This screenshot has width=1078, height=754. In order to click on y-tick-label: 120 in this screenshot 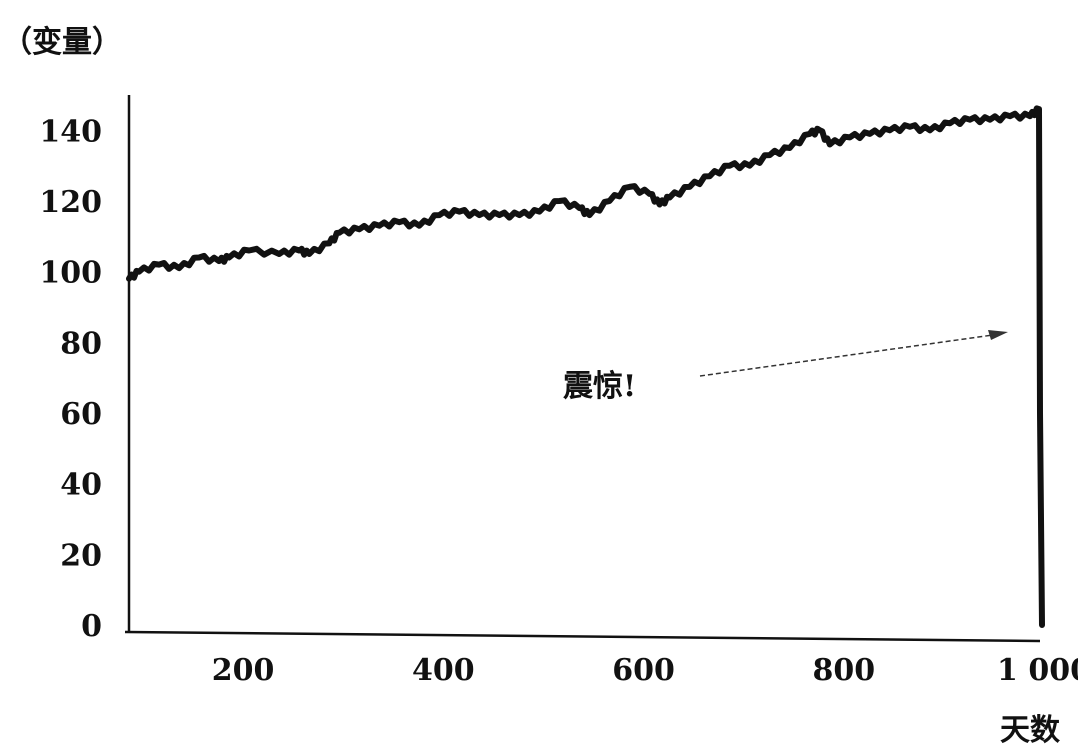, I will do `click(70, 202)`.